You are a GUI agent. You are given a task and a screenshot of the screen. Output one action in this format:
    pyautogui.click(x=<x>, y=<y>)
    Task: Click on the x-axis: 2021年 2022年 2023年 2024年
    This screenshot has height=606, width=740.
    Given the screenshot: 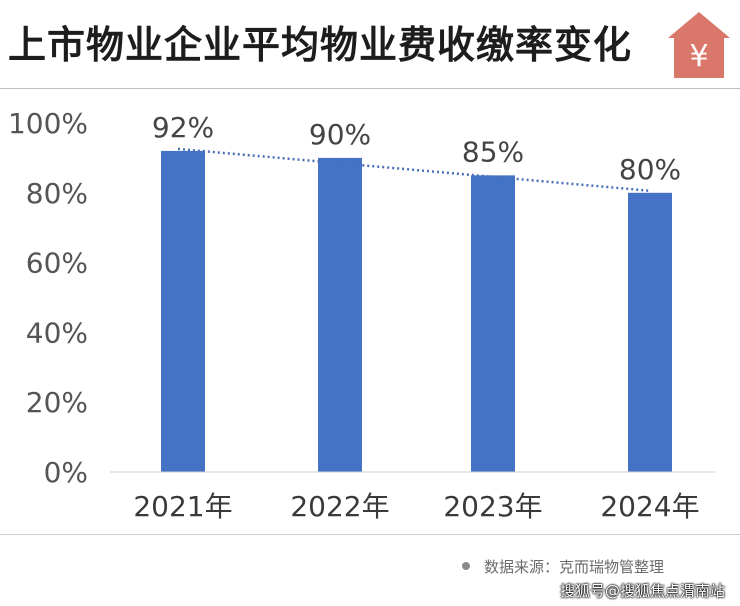 What is the action you would take?
    pyautogui.click(x=412, y=497)
    